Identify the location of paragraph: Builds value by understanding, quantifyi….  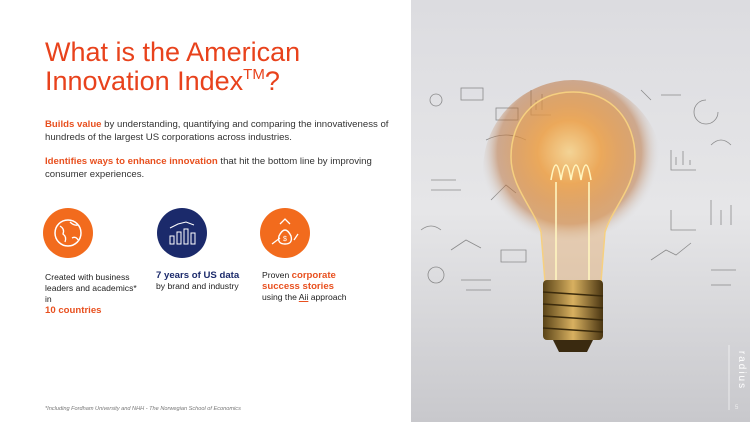
(222, 131).